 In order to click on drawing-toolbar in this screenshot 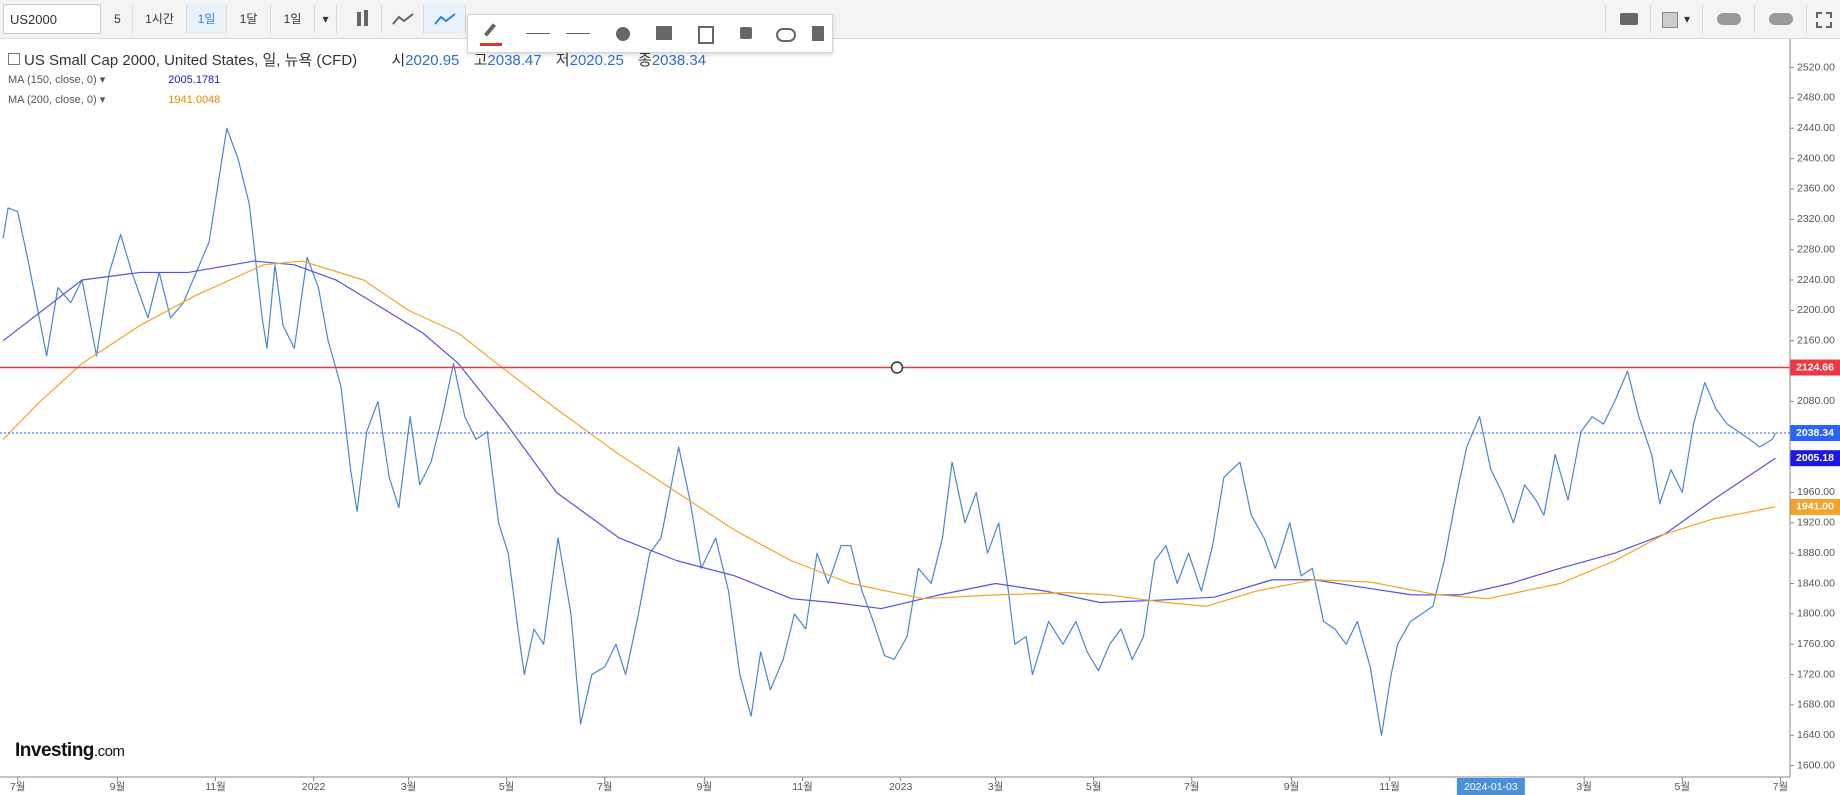, I will do `click(650, 33)`.